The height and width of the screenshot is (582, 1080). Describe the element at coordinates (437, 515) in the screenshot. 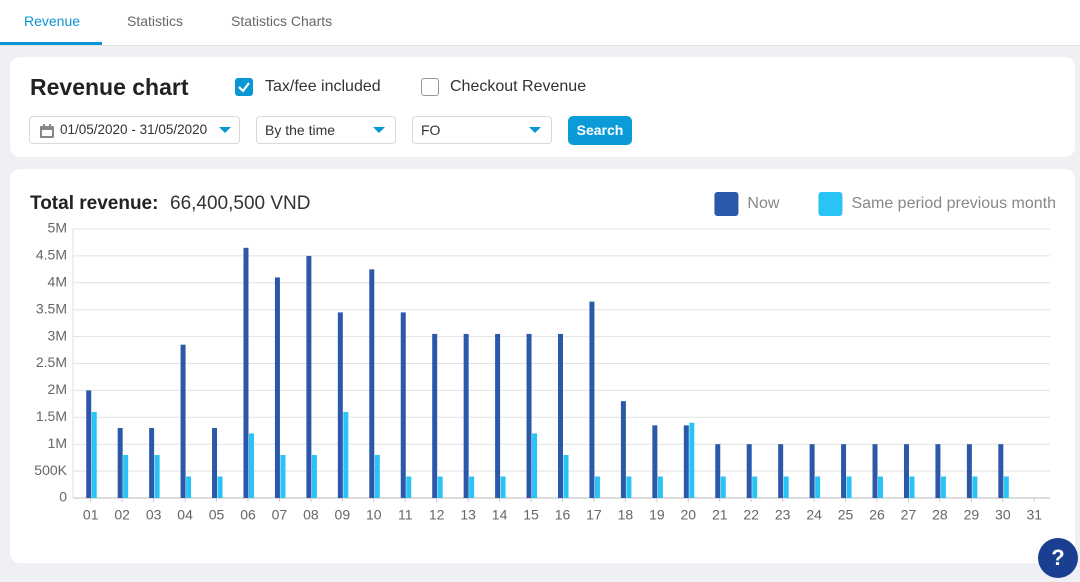

I see `x-tick-label: 12` at that location.